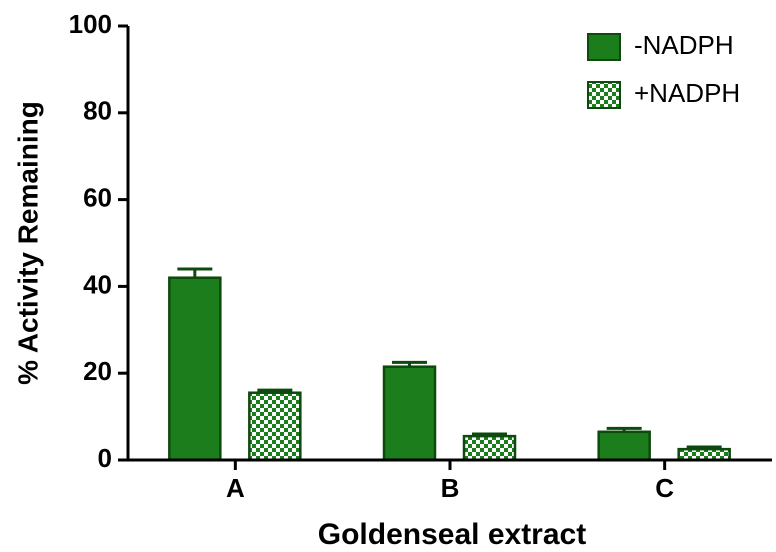 This screenshot has height=552, width=776. What do you see at coordinates (684, 45) in the screenshot?
I see `legend-label: -NADPH` at bounding box center [684, 45].